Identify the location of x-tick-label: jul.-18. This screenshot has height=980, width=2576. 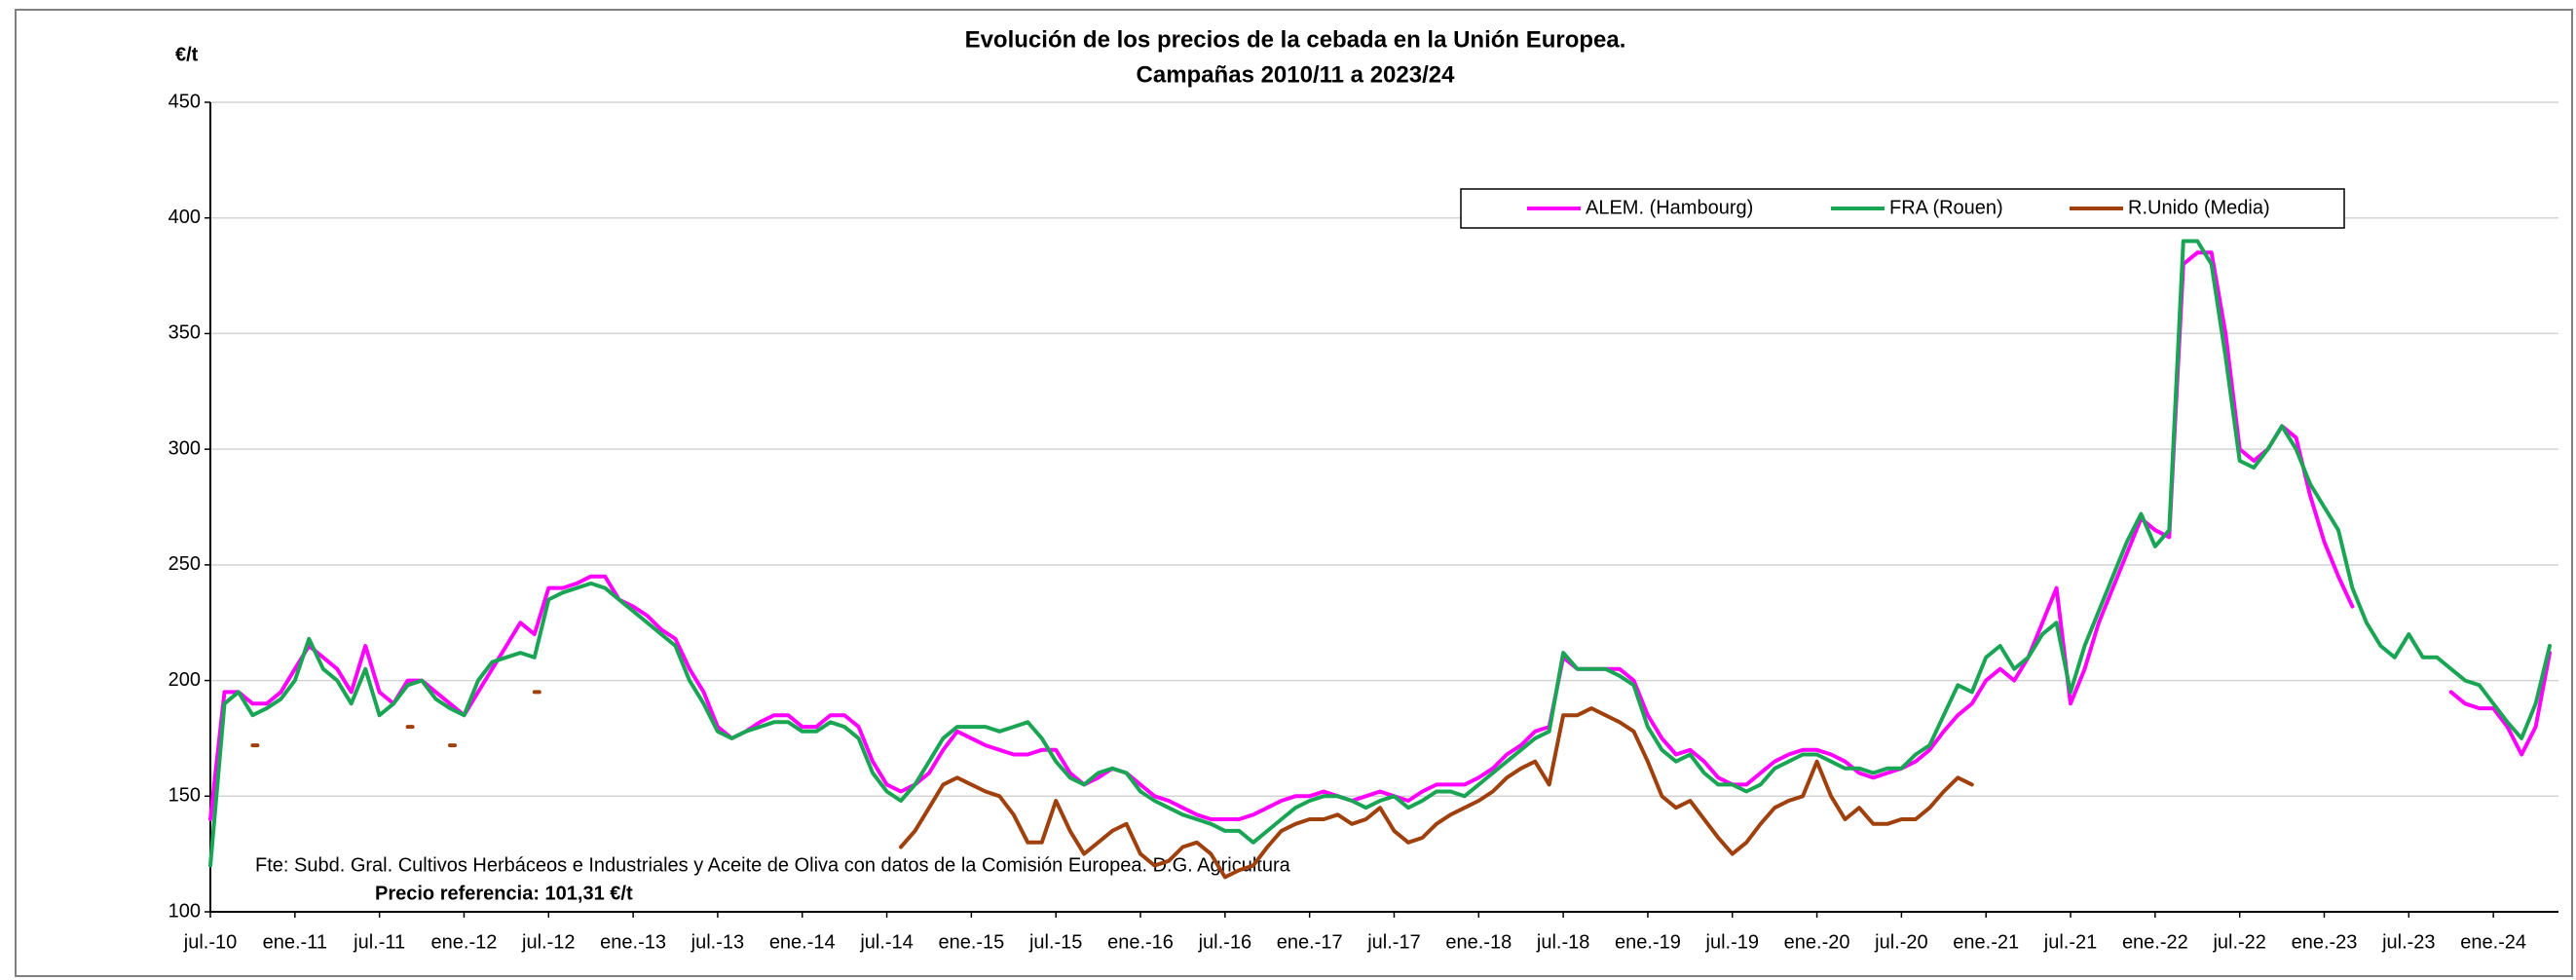
(1562, 942).